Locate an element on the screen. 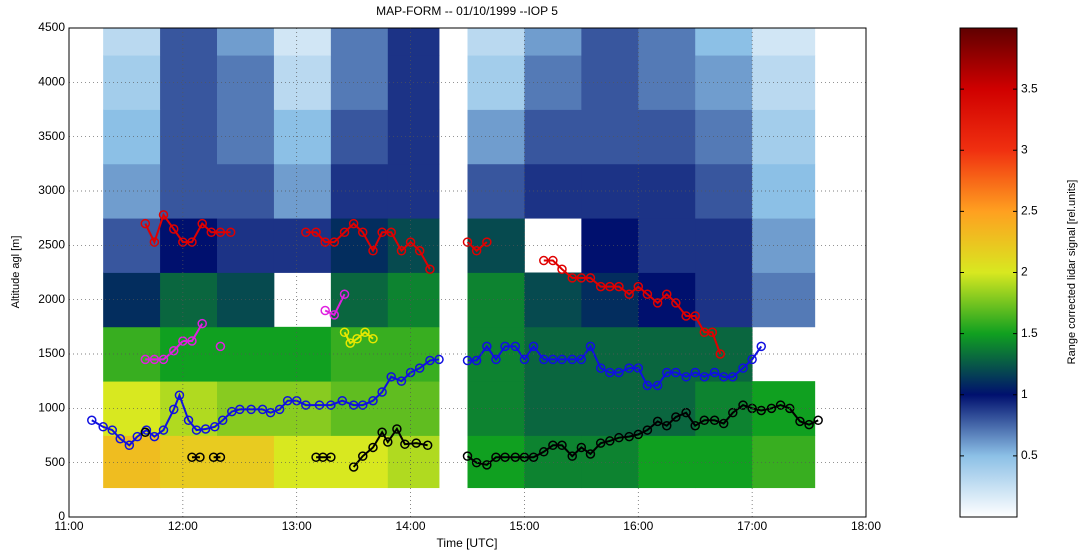 Image resolution: width=1089 pixels, height=553 pixels. y-tick-label: 4000 is located at coordinates (51, 82).